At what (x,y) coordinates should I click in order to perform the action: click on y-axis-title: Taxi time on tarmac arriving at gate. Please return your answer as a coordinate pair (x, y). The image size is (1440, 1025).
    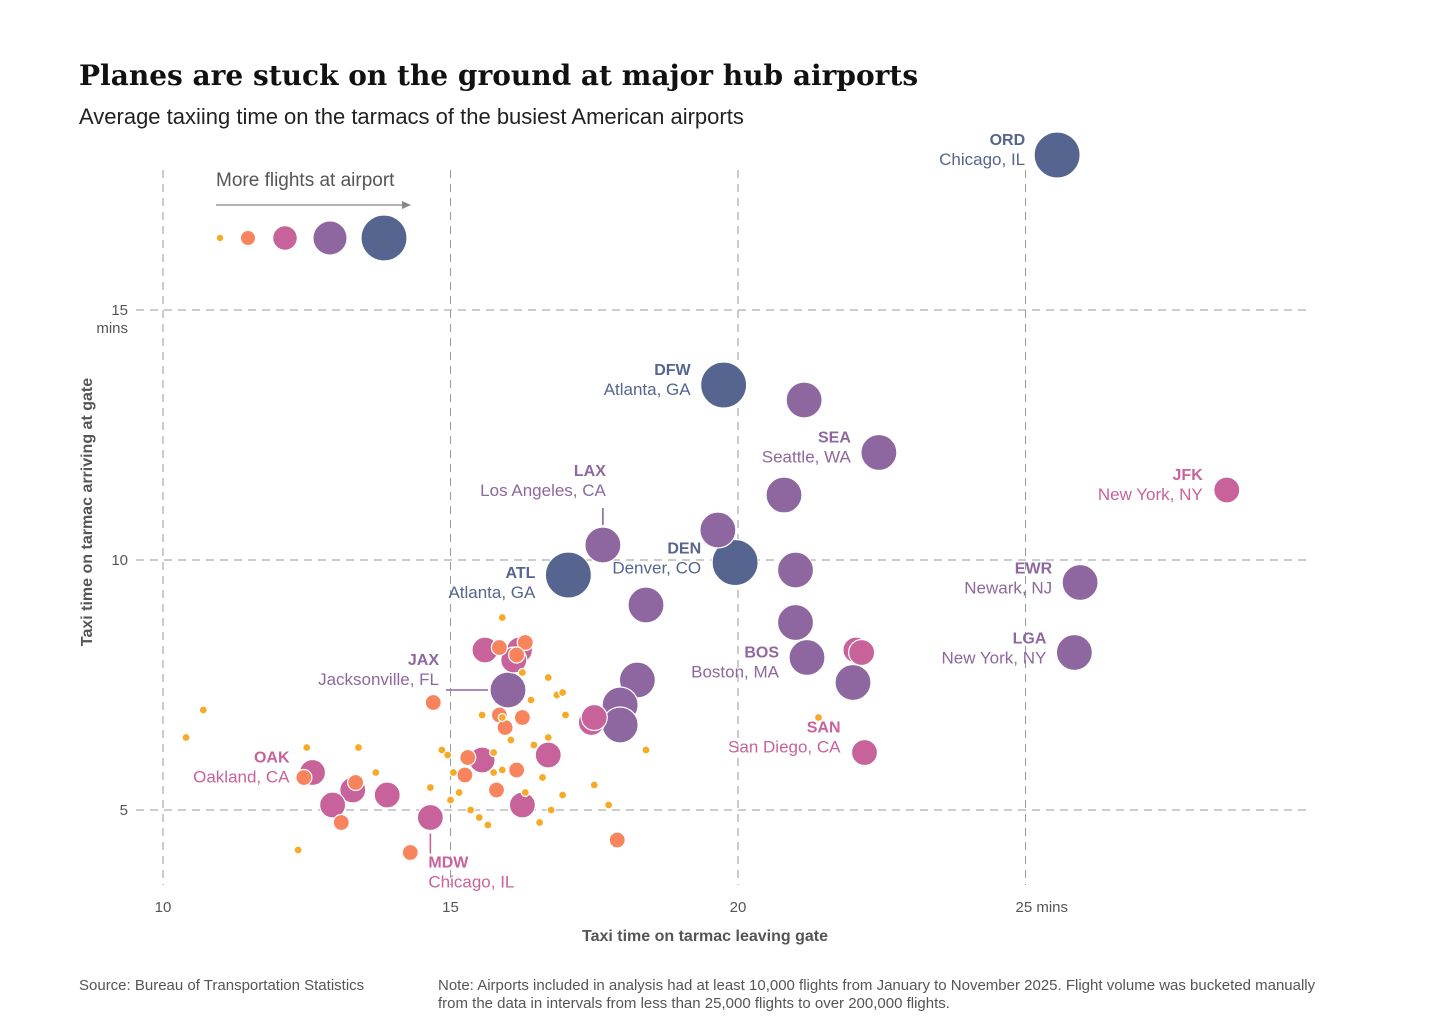
    Looking at the image, I should click on (87, 512).